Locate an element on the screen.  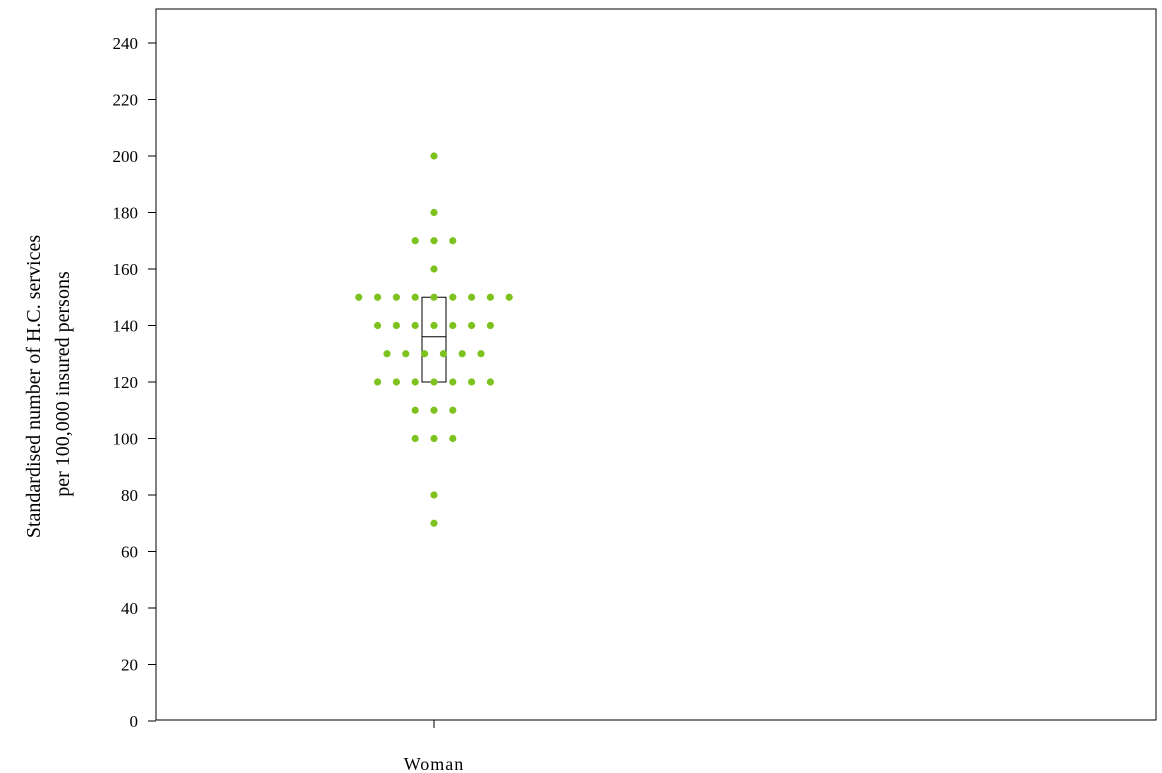
x-category-label: Woman is located at coordinates (434, 763).